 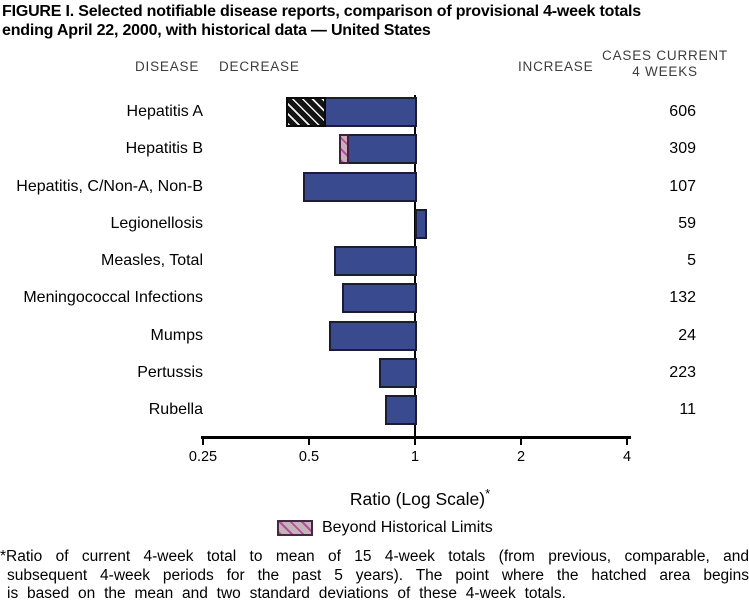 I want to click on axis-tick-label: 1, so click(x=415, y=457).